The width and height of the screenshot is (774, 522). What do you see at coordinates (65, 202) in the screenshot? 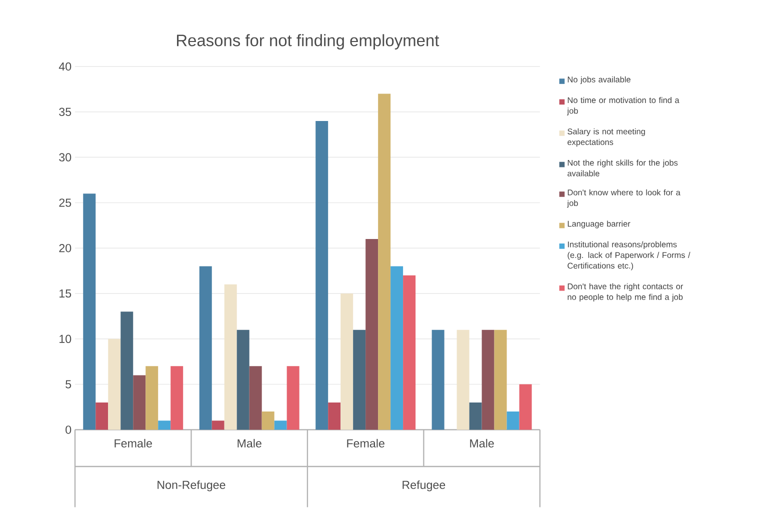
I see `y-tick-label: 25` at bounding box center [65, 202].